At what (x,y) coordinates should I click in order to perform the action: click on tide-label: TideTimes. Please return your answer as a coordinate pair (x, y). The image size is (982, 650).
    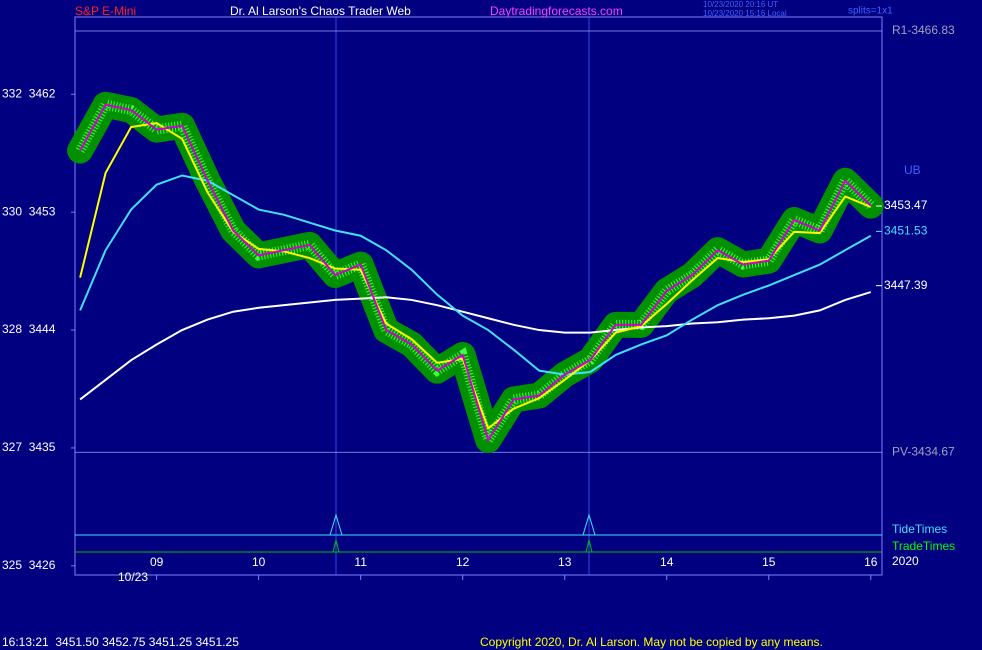
    Looking at the image, I should click on (919, 529).